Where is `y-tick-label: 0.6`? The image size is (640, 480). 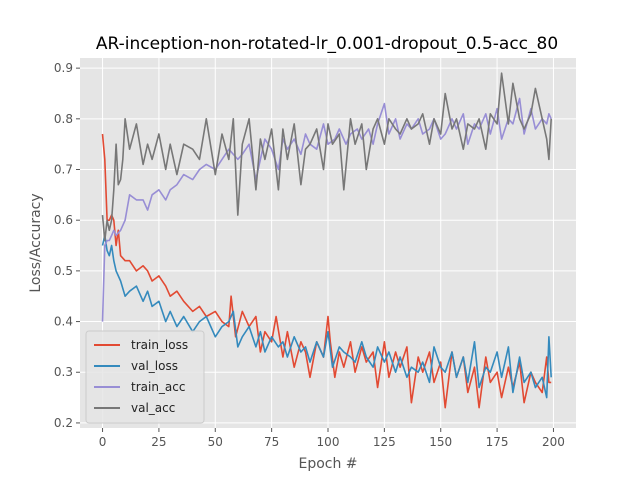 y-tick-label: 0.6 is located at coordinates (63, 220).